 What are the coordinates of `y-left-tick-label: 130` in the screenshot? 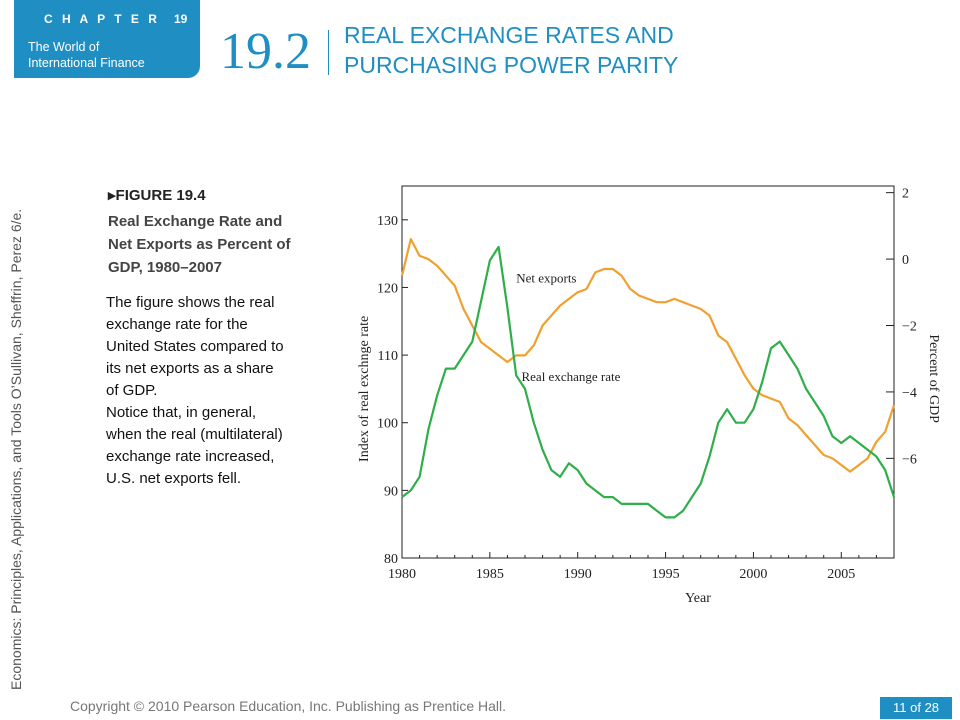 It's located at (387, 221).